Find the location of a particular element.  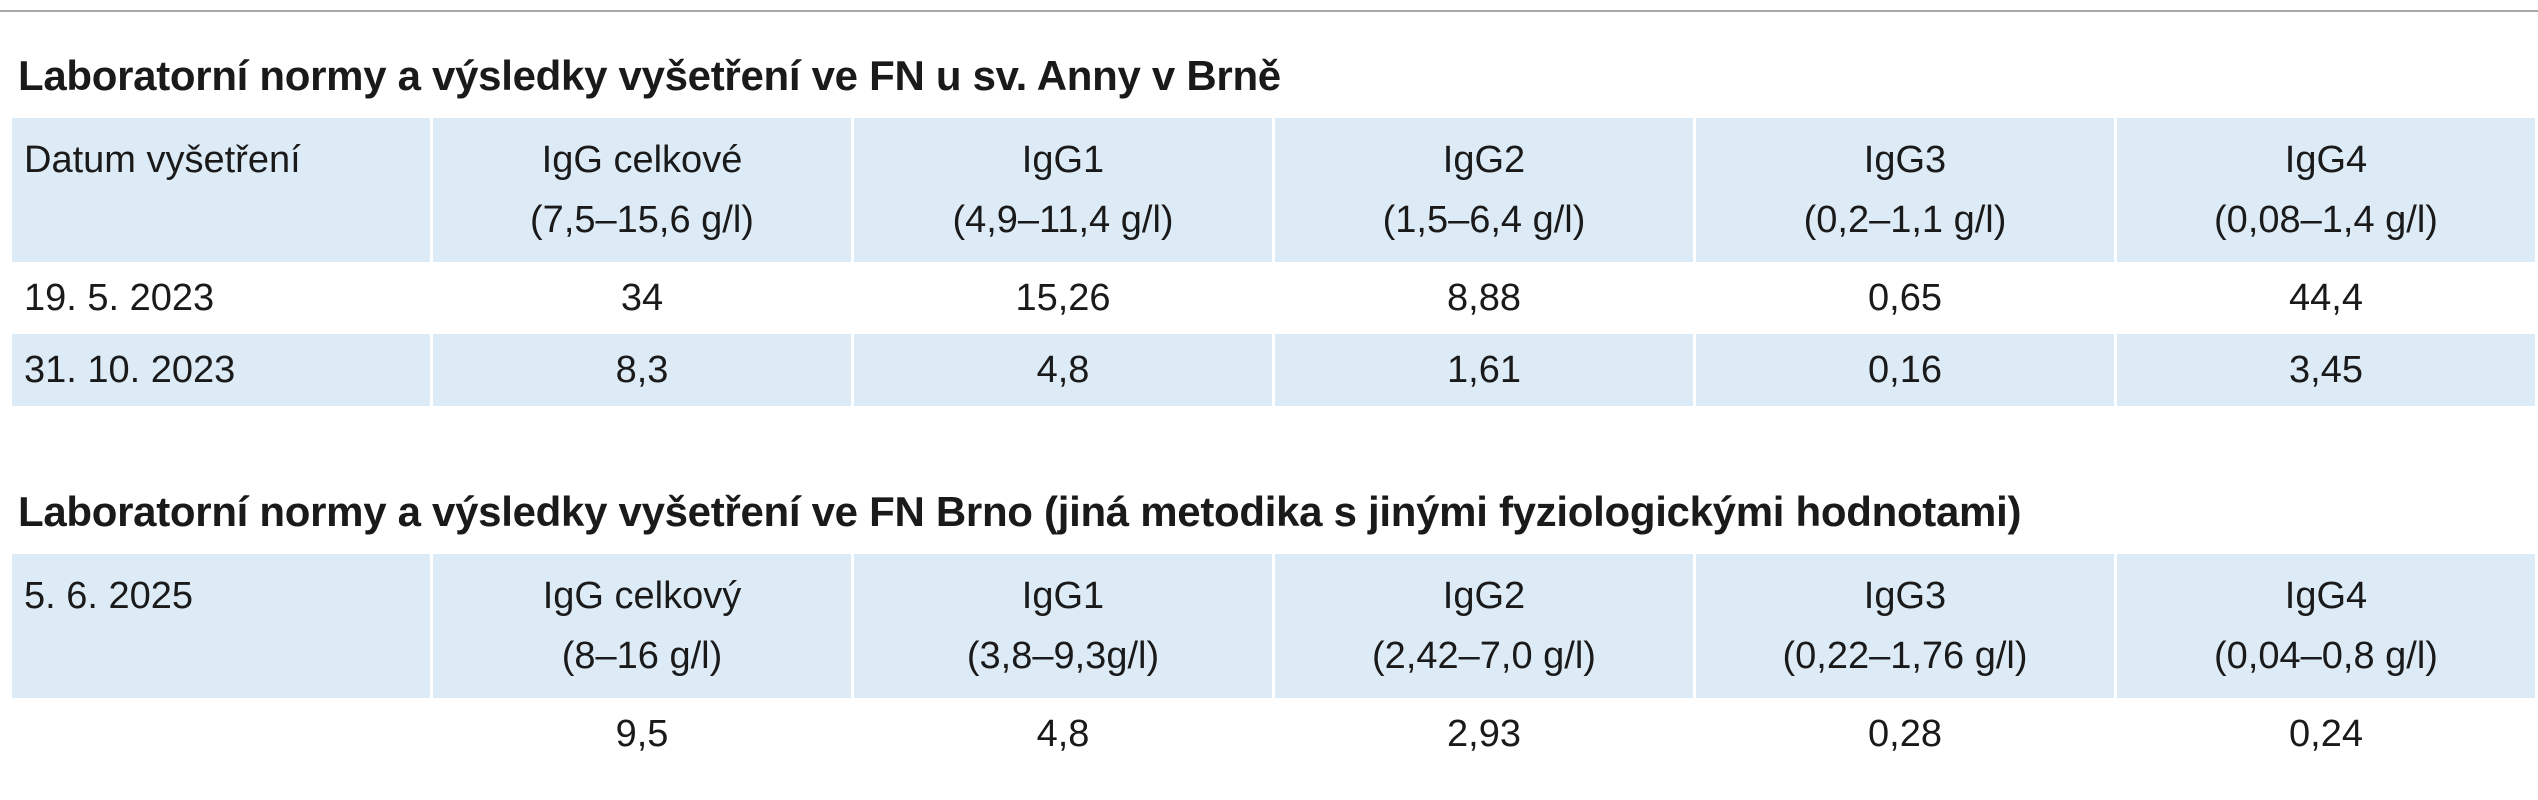

header-cell-igg4: IgG4 (0,08–1,4 g/l) is located at coordinates (2326, 190).